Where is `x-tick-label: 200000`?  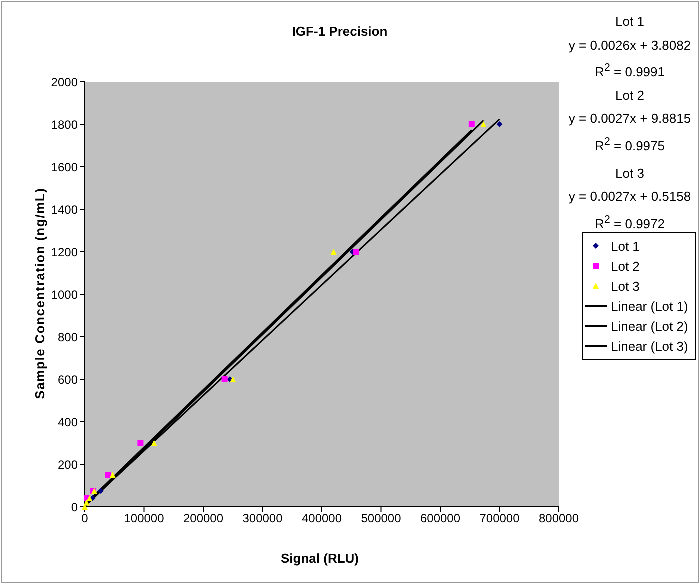 x-tick-label: 200000 is located at coordinates (203, 519).